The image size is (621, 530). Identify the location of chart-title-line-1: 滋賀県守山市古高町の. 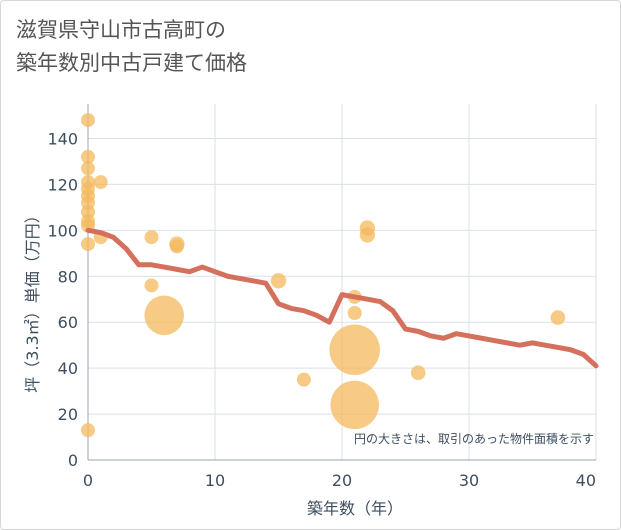
(121, 30).